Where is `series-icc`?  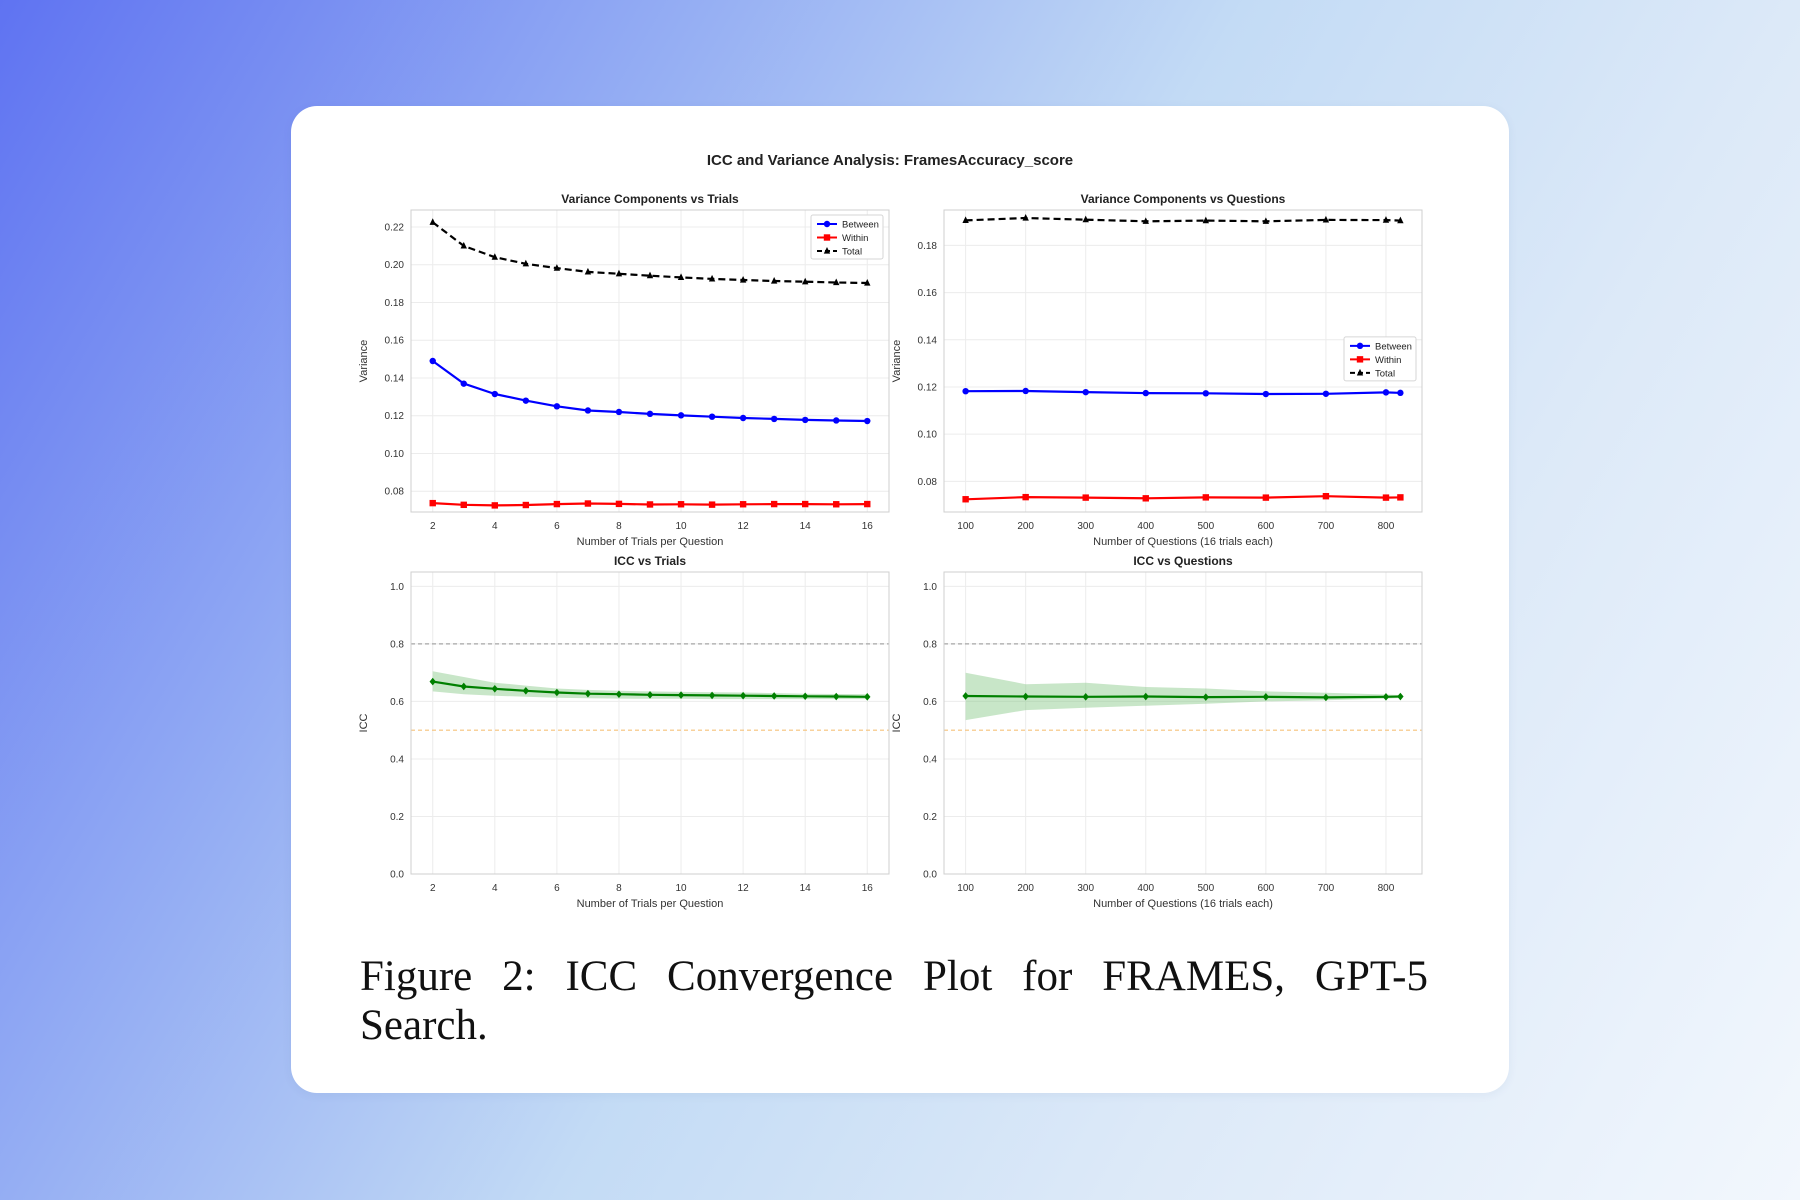 series-icc is located at coordinates (1183, 696).